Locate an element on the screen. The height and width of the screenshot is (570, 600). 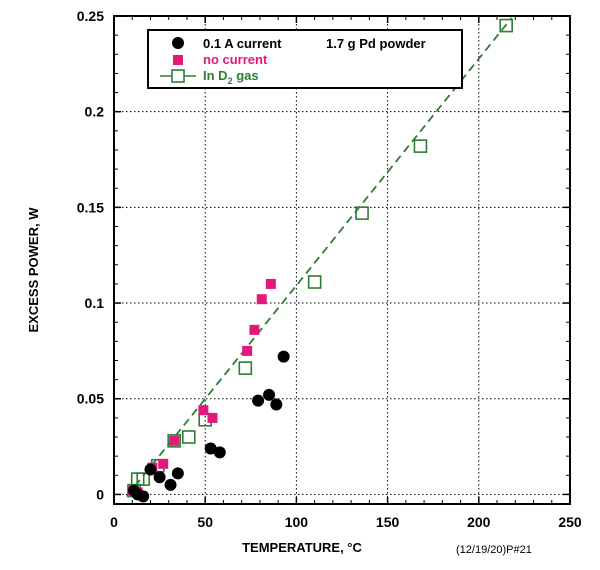
x-tick-label: 150 is located at coordinates (388, 522).